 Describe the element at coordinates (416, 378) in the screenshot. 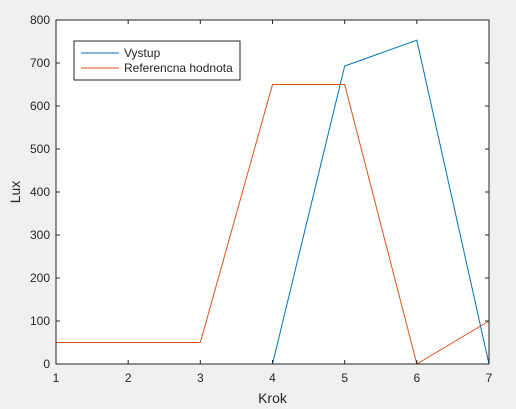

I see `x-tick-label: 6` at that location.